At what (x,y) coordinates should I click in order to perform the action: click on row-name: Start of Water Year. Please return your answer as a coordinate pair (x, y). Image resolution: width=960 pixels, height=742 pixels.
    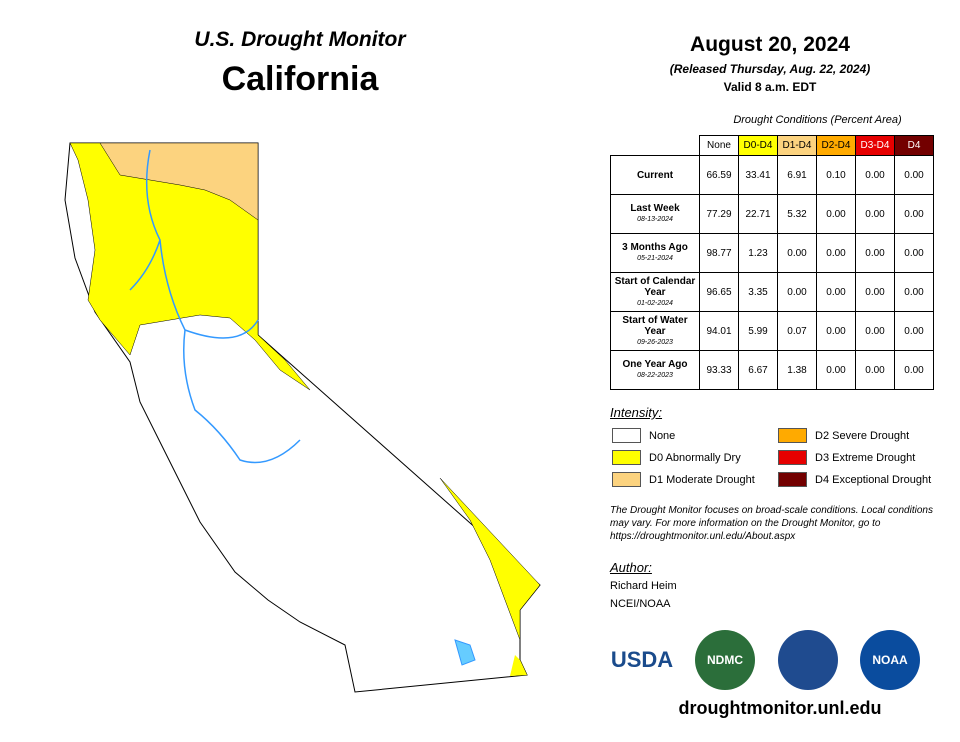
    Looking at the image, I should click on (655, 325).